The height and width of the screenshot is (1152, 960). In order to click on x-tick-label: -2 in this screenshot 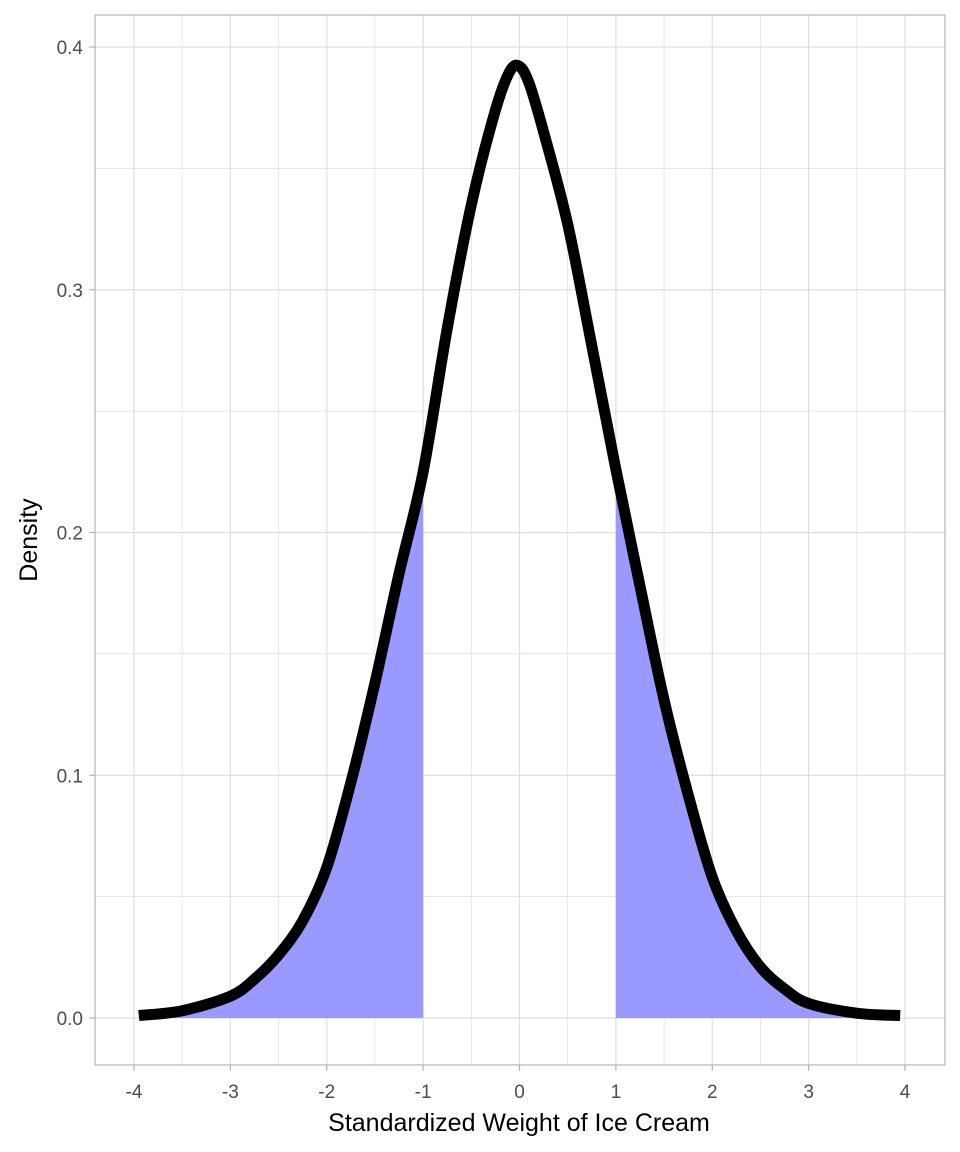, I will do `click(326, 1092)`.